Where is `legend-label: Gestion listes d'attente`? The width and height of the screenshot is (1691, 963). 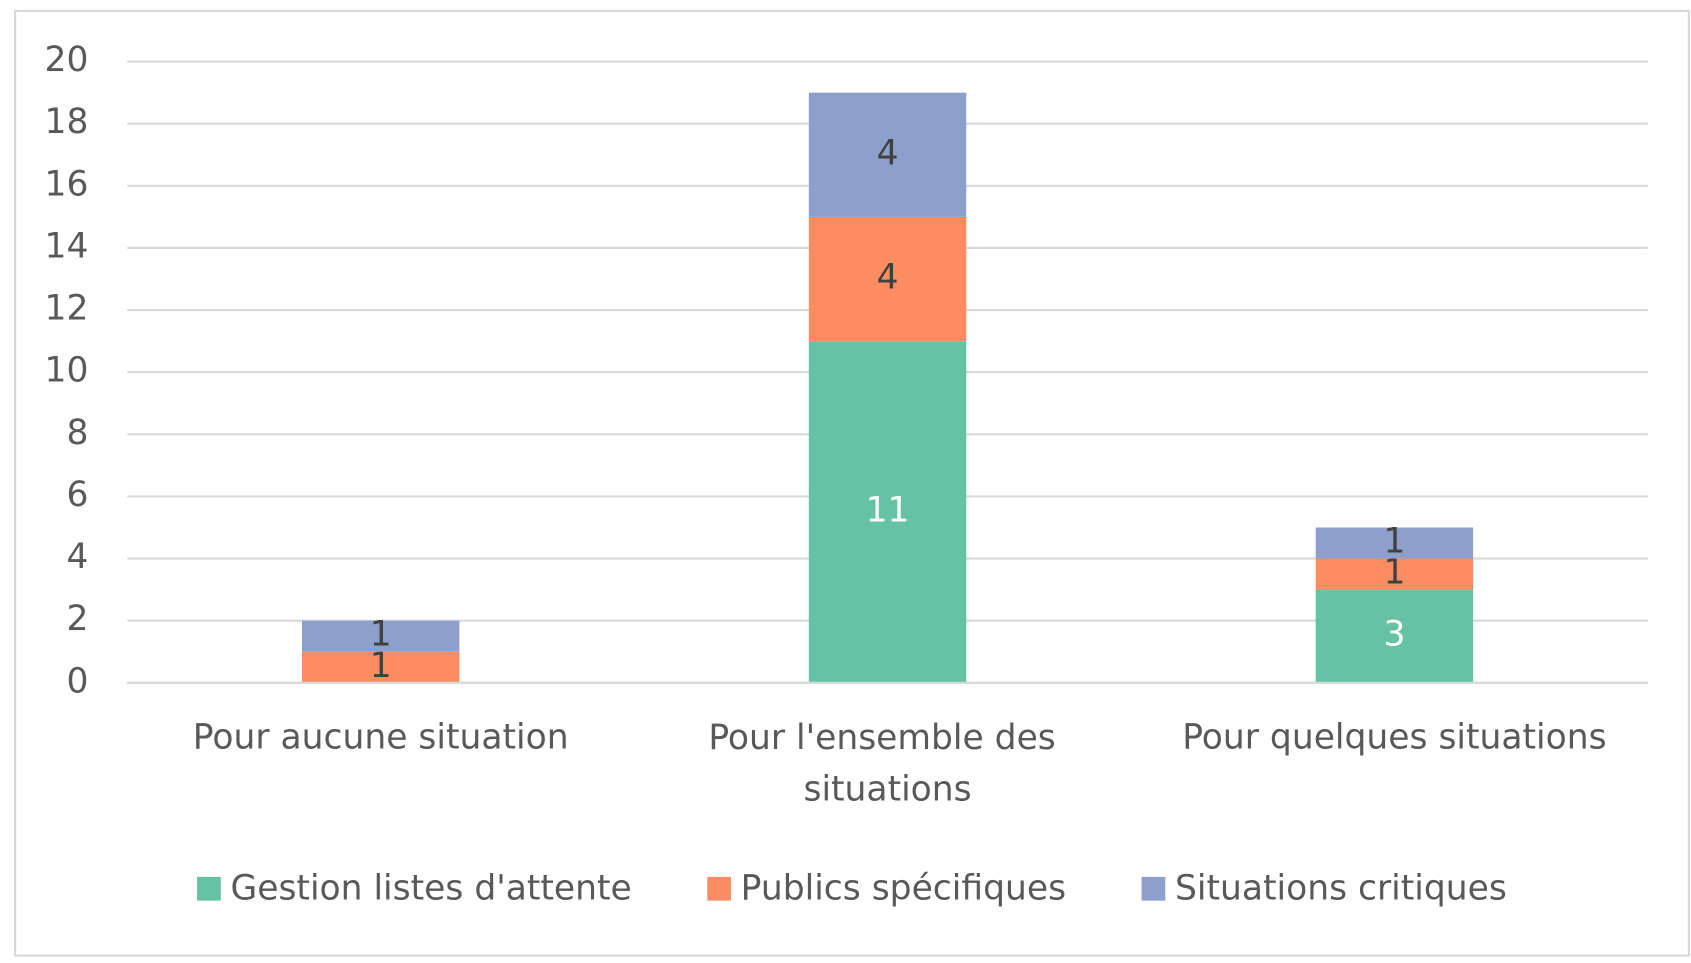 legend-label: Gestion listes d'attente is located at coordinates (430, 888).